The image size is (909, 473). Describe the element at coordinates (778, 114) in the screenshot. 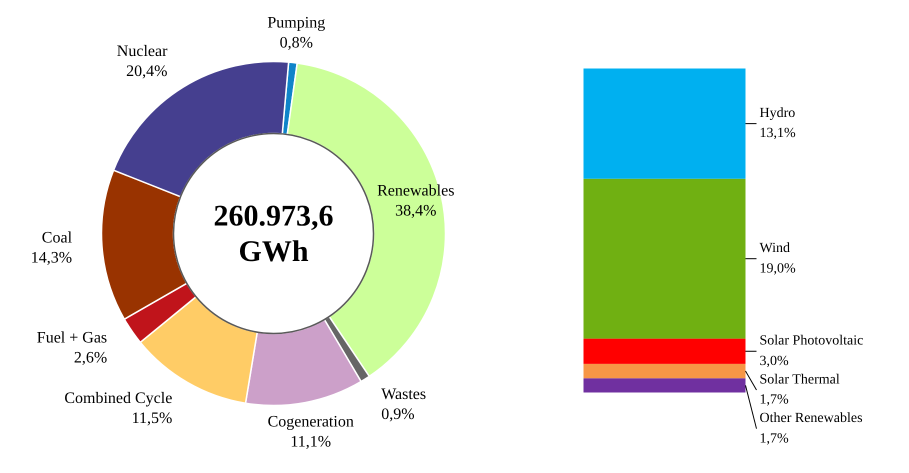

I see `series-label: Hydro` at that location.